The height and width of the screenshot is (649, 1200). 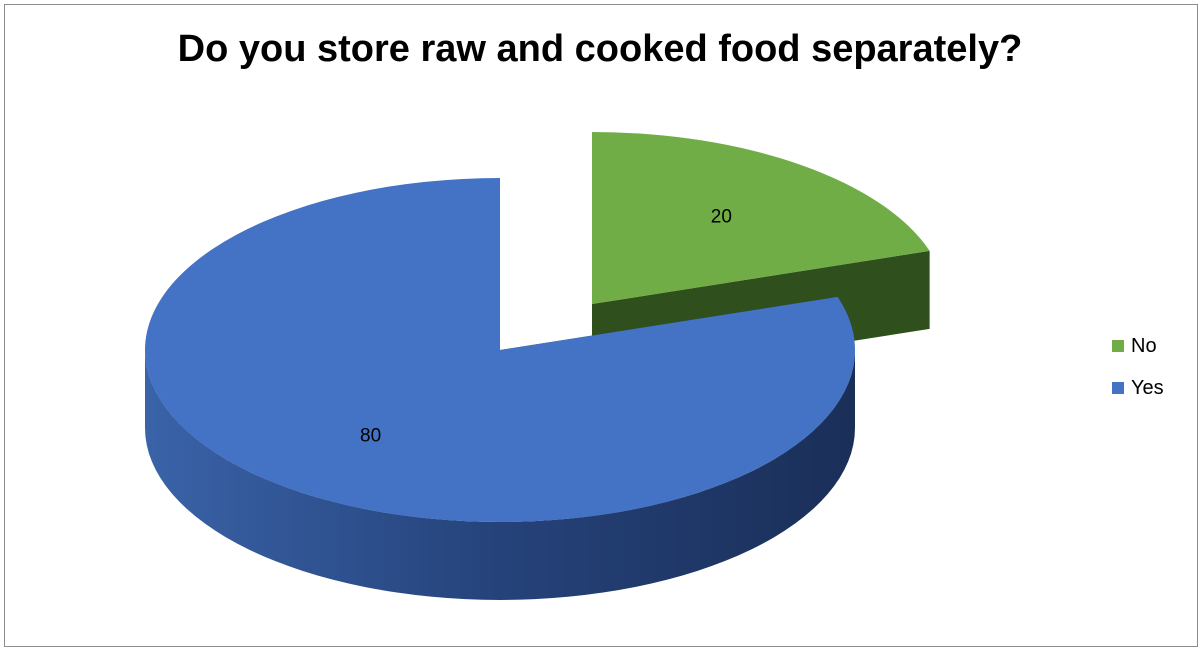 I want to click on data-label-yes: 80, so click(x=370, y=435).